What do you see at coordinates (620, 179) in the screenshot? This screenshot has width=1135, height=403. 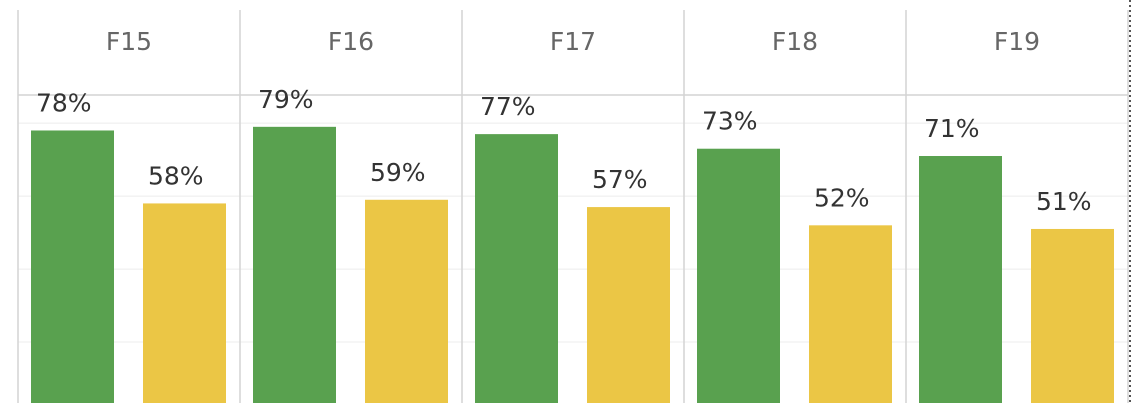 I see `data-label: 57%` at bounding box center [620, 179].